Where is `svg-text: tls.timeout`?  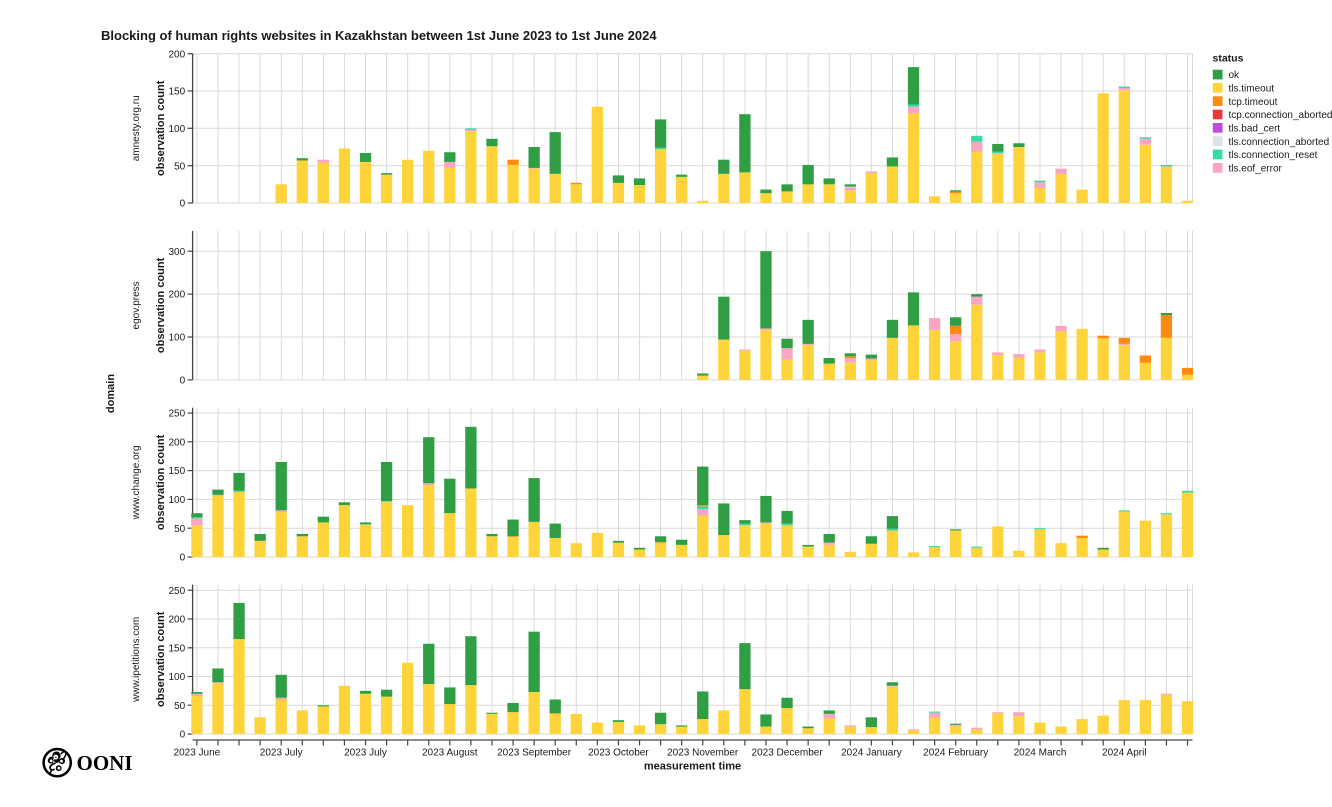 svg-text: tls.timeout is located at coordinates (1252, 88).